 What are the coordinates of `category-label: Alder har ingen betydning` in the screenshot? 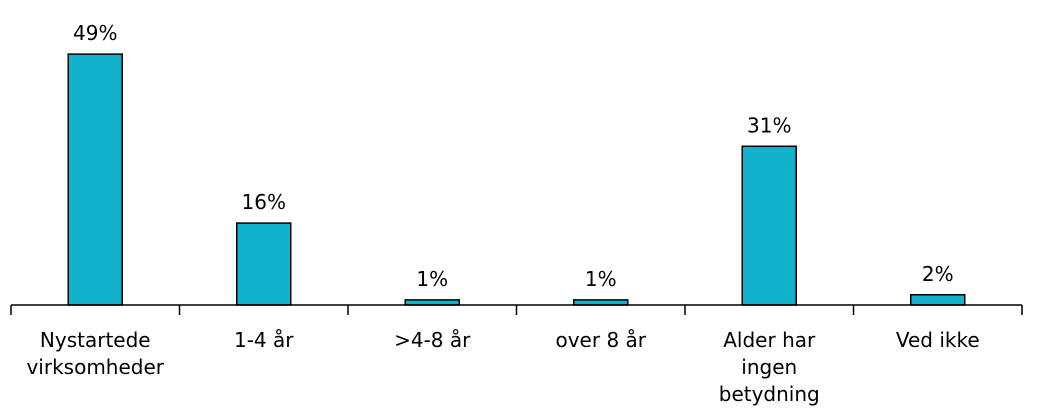 It's located at (769, 367).